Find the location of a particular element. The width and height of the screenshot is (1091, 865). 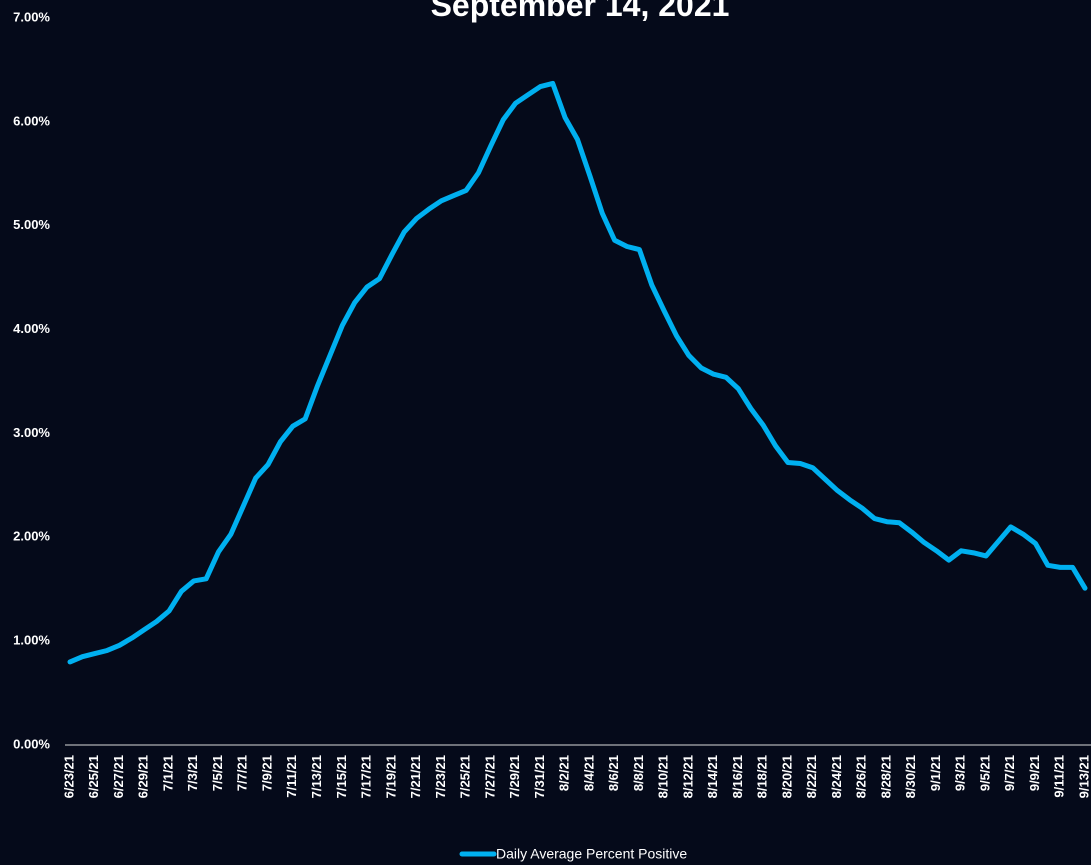

y-tick-label: 2.00% is located at coordinates (31, 536).